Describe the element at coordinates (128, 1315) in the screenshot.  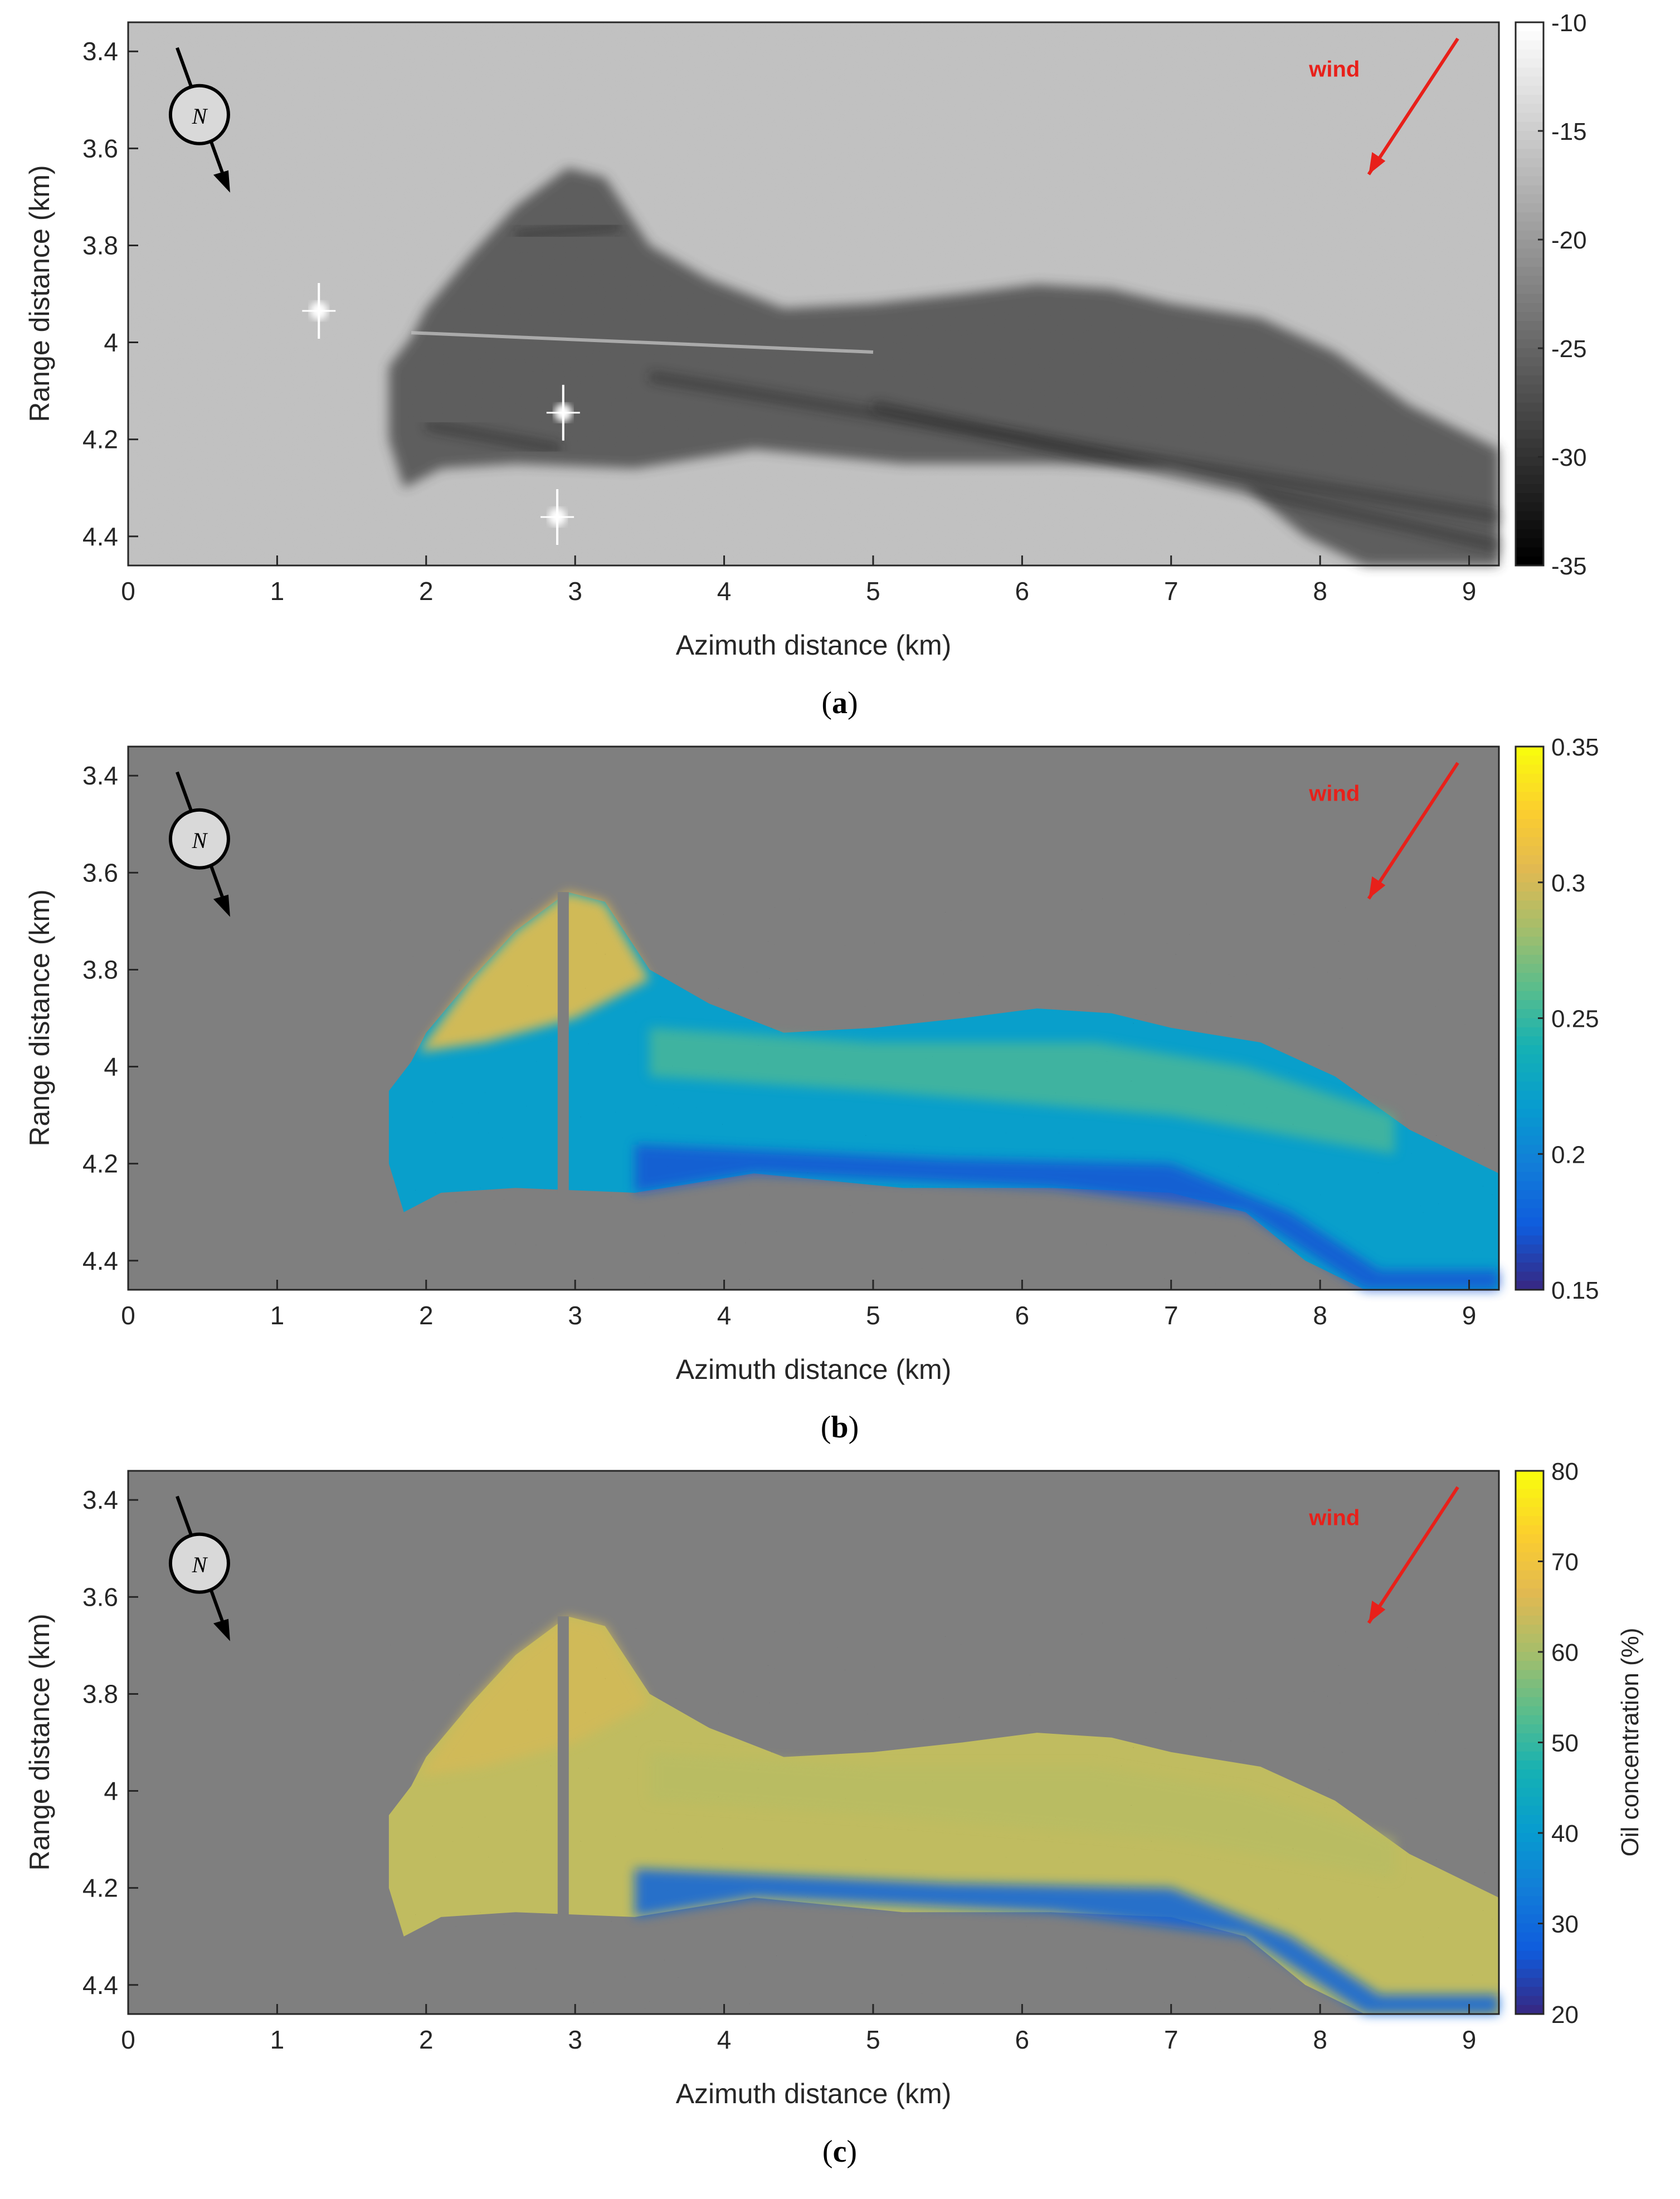
I see `x-tick-label: 0` at that location.